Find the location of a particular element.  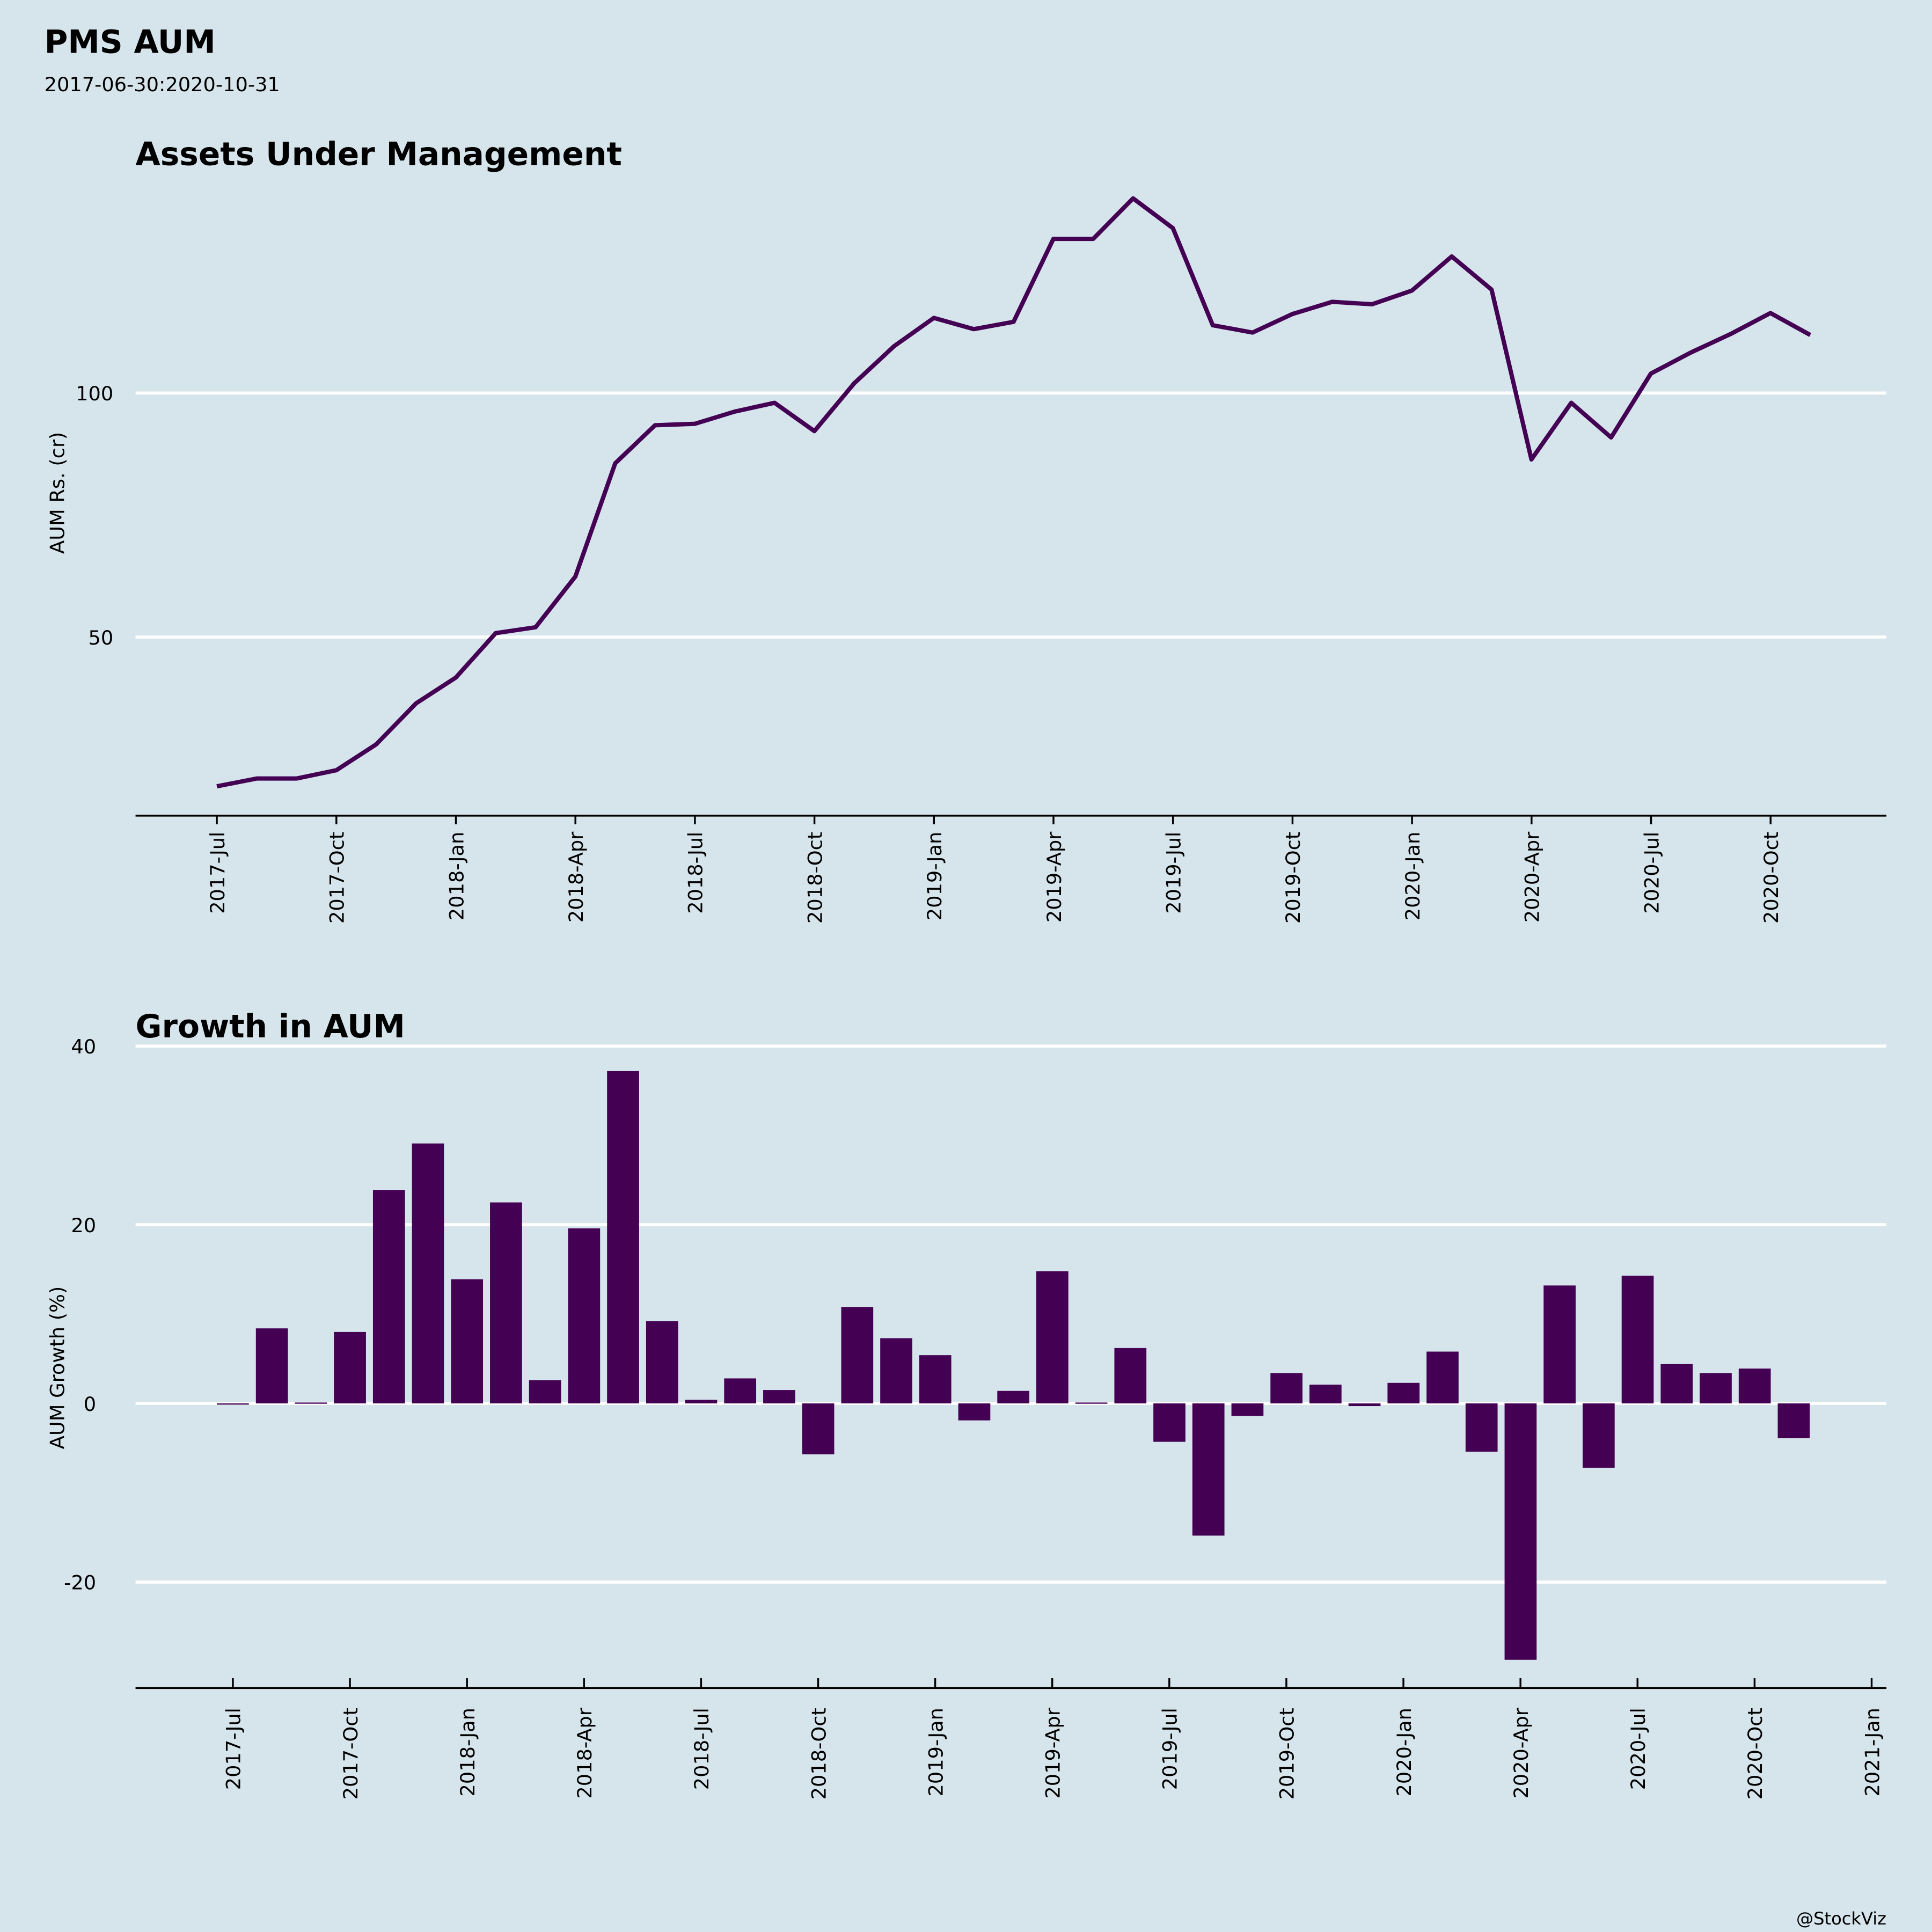

x-tick-label: 2021-Jan is located at coordinates (1872, 1752).